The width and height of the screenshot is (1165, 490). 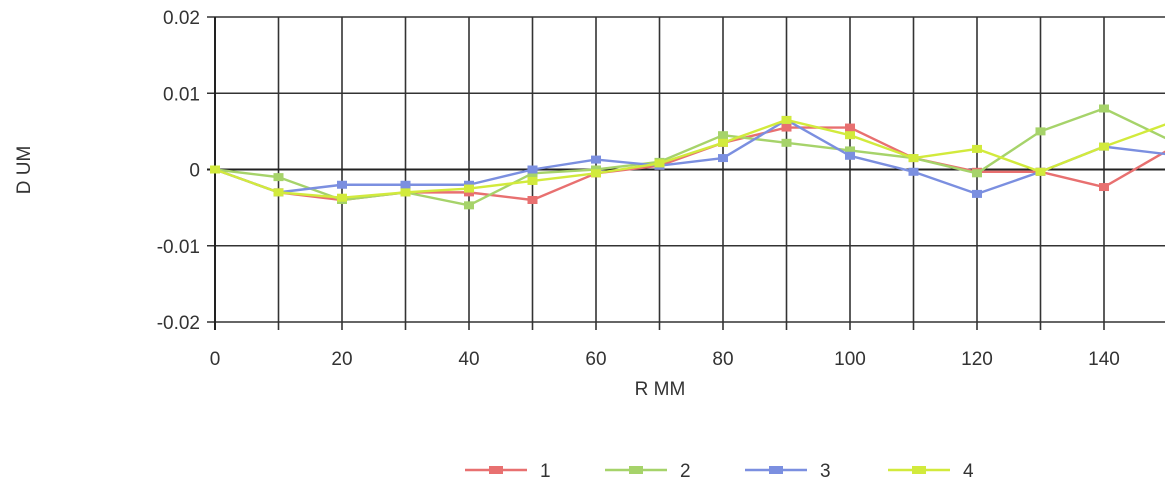 I want to click on legend-entry: 4, so click(x=931, y=471).